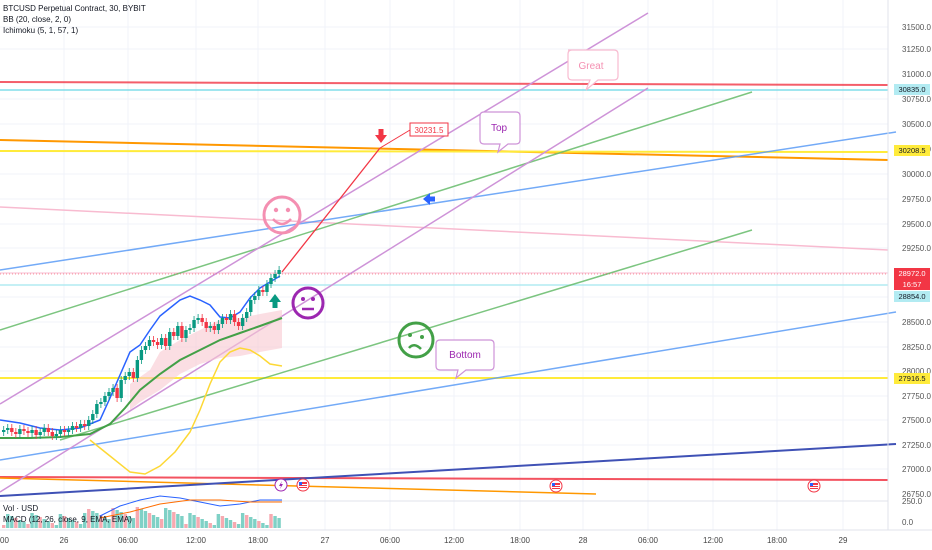 This screenshot has width=932, height=550. Describe the element at coordinates (128, 540) in the screenshot. I see `time-tick-label: 06:00` at that location.